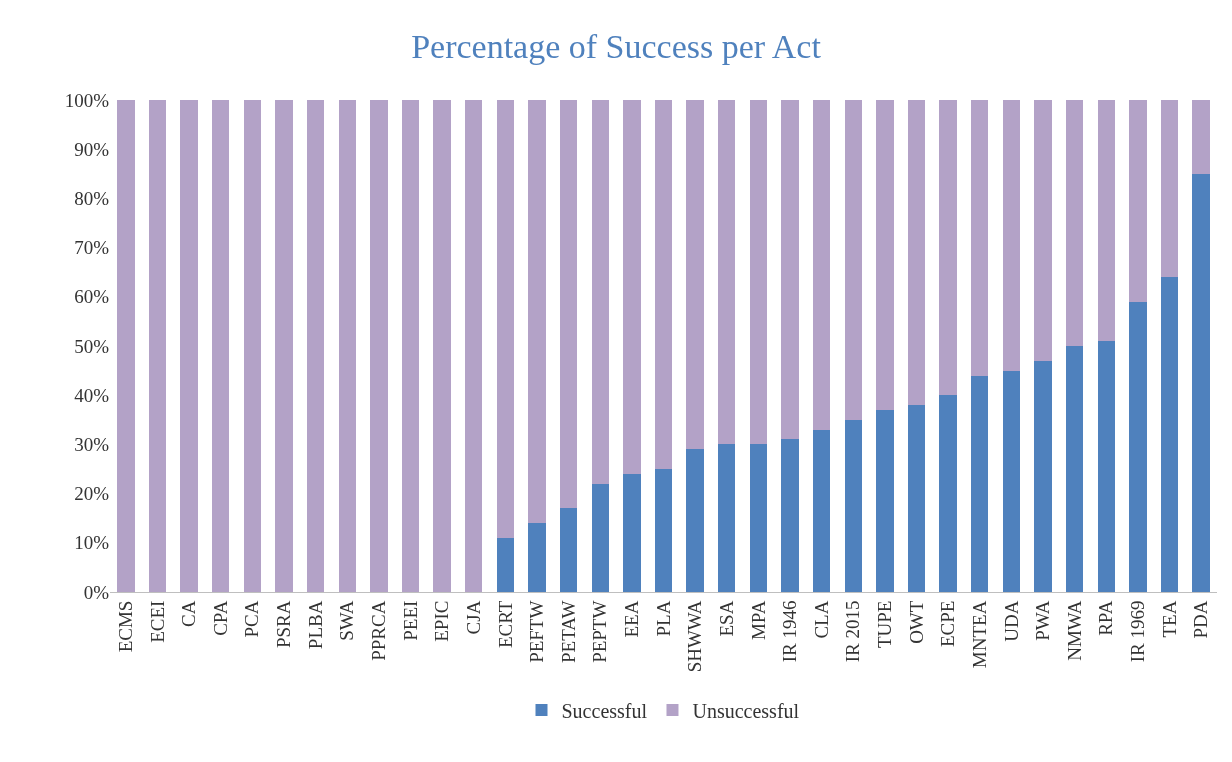 The image size is (1232, 762). What do you see at coordinates (746, 710) in the screenshot?
I see `legend-label: Unsuccessful` at bounding box center [746, 710].